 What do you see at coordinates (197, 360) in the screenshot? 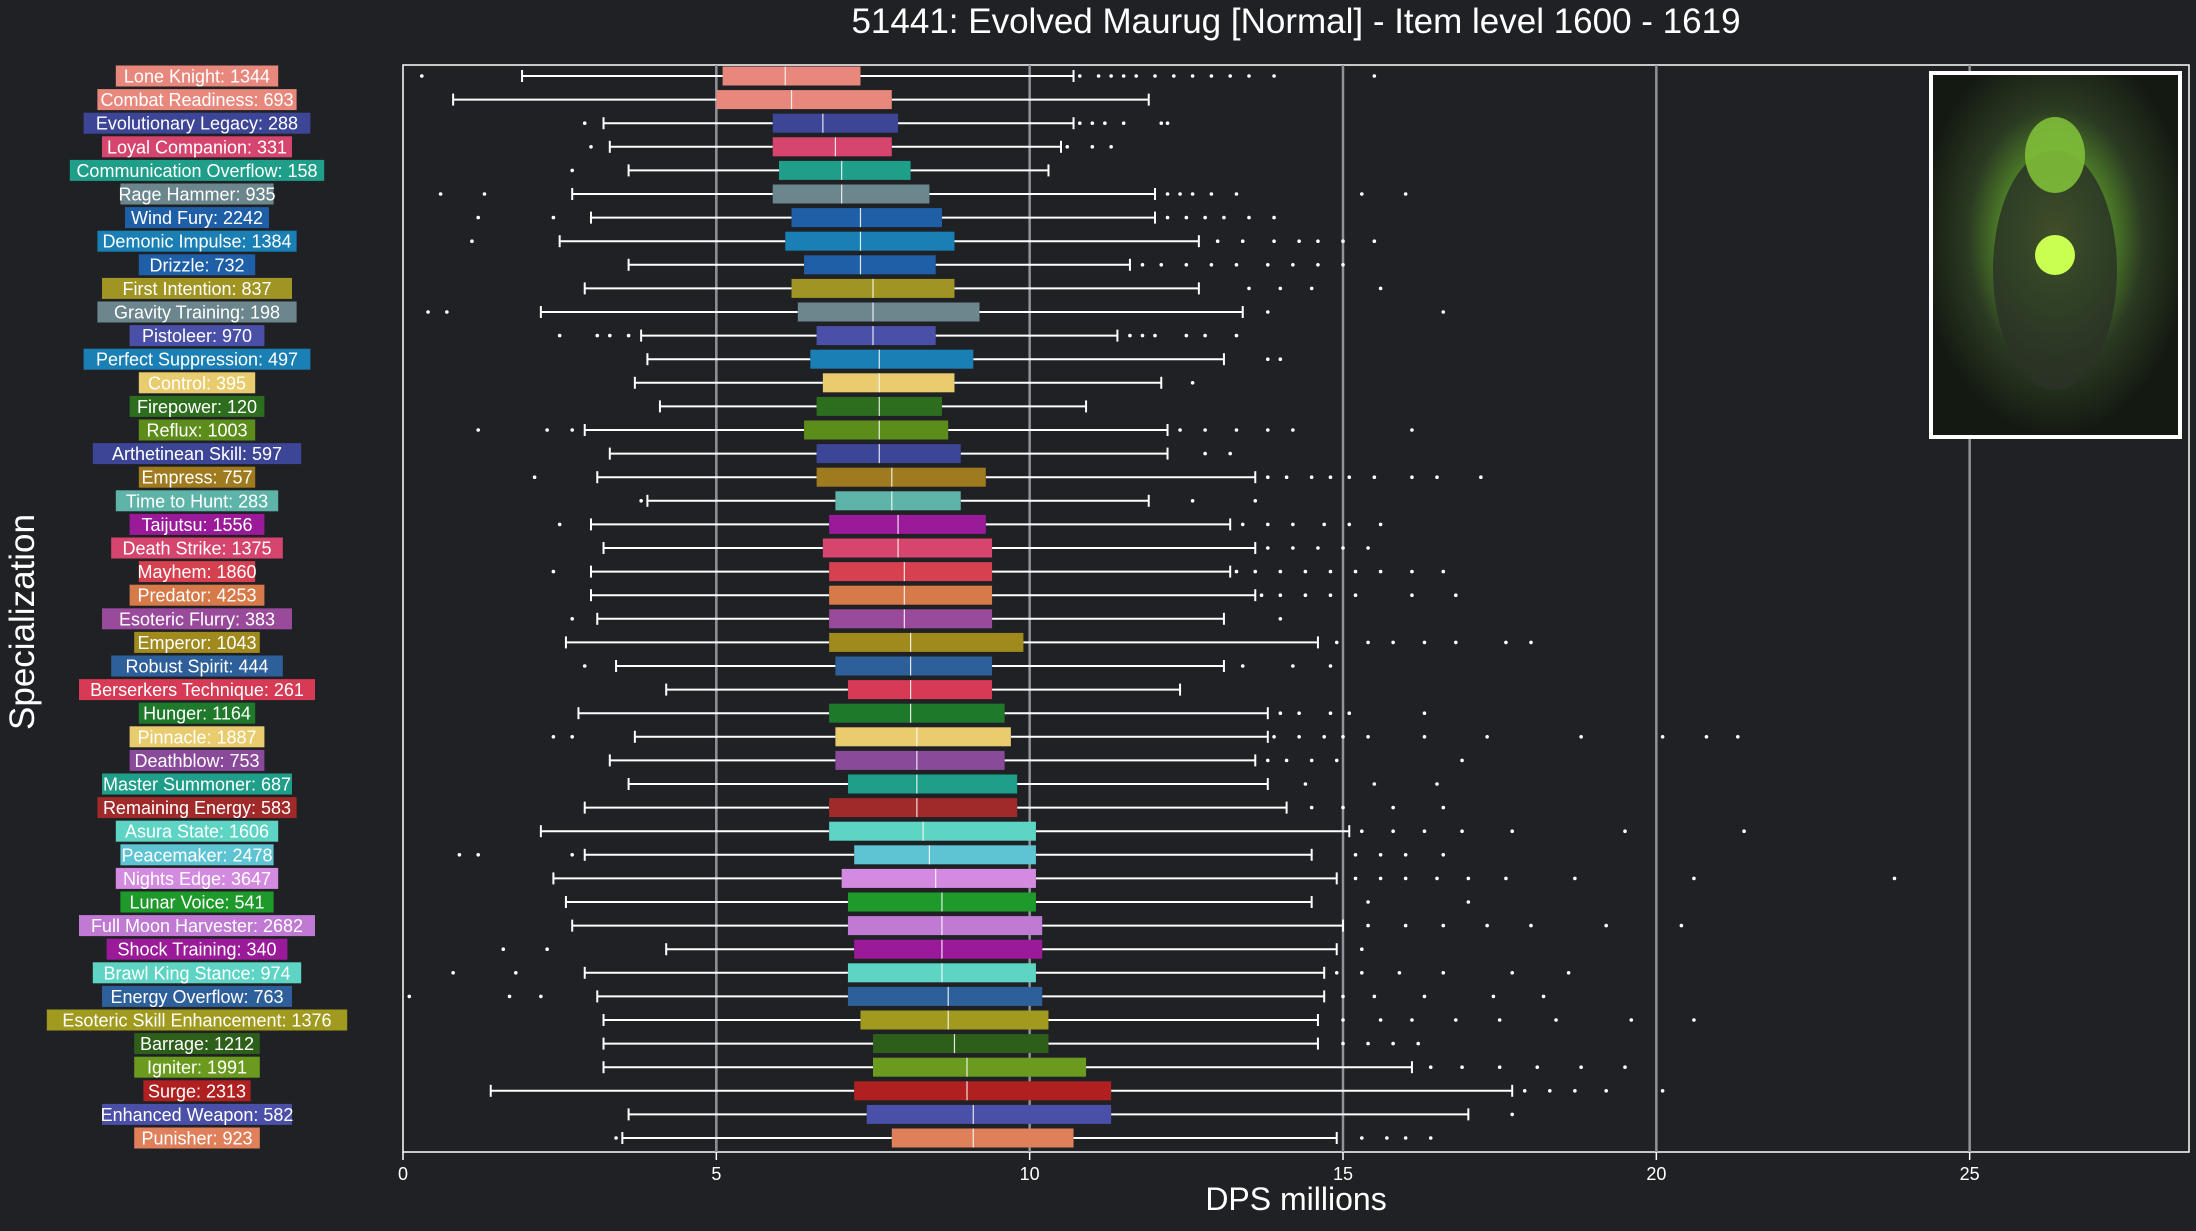
I see `category-label: Perfect Suppression: 497` at bounding box center [197, 360].